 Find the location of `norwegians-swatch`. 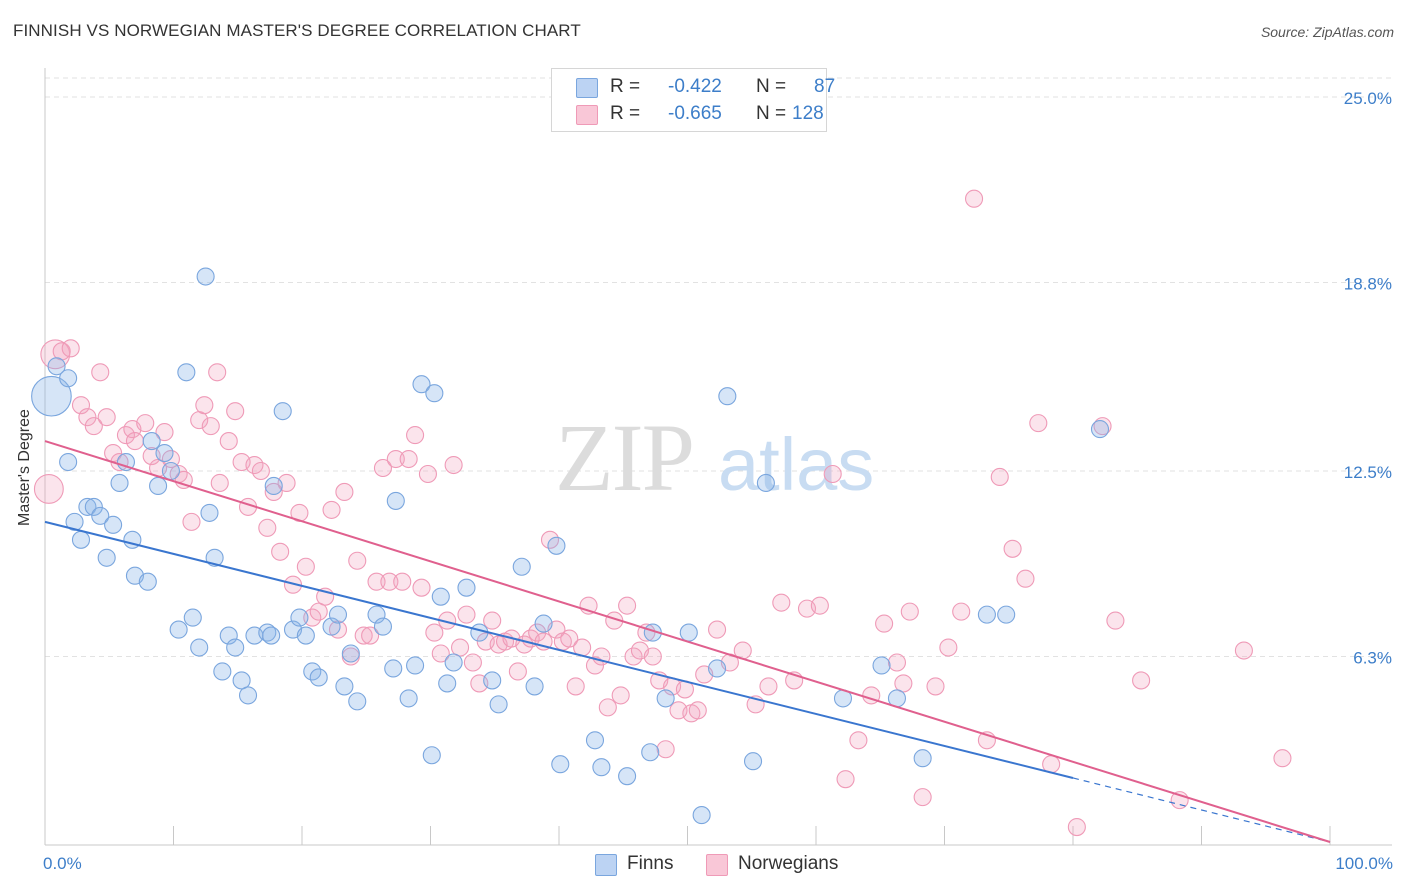

norwegians-swatch is located at coordinates (587, 115).